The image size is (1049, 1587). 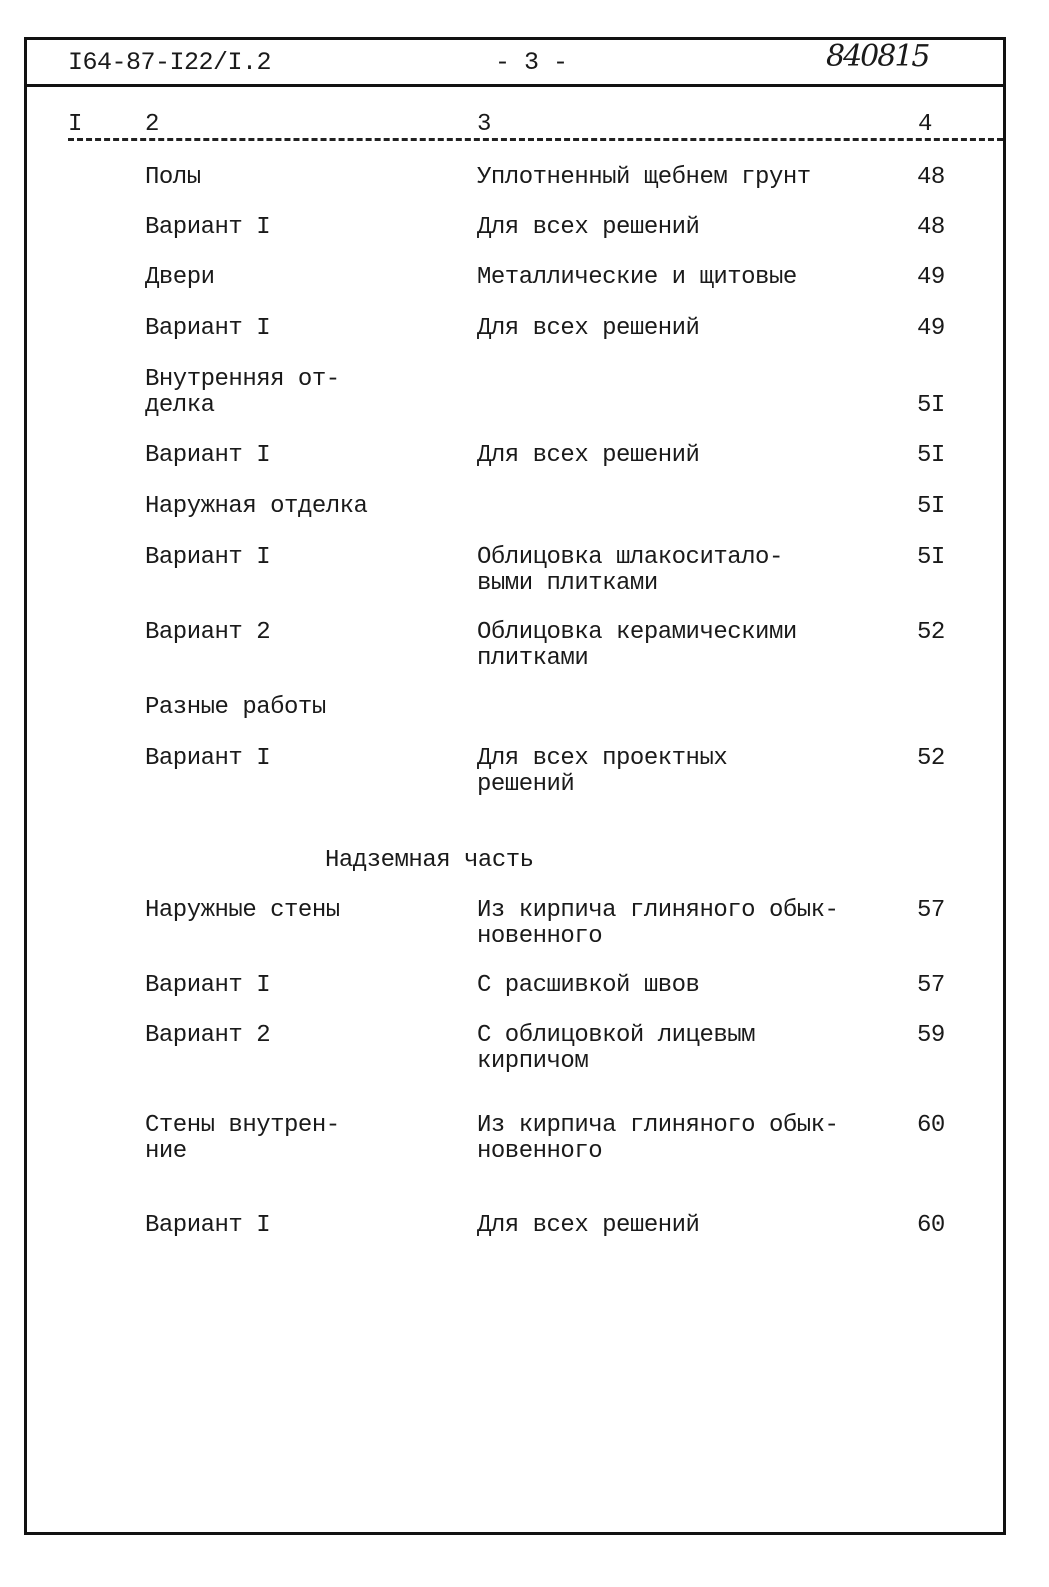 What do you see at coordinates (242, 910) in the screenshot?
I see `row-name: Наружные стены` at bounding box center [242, 910].